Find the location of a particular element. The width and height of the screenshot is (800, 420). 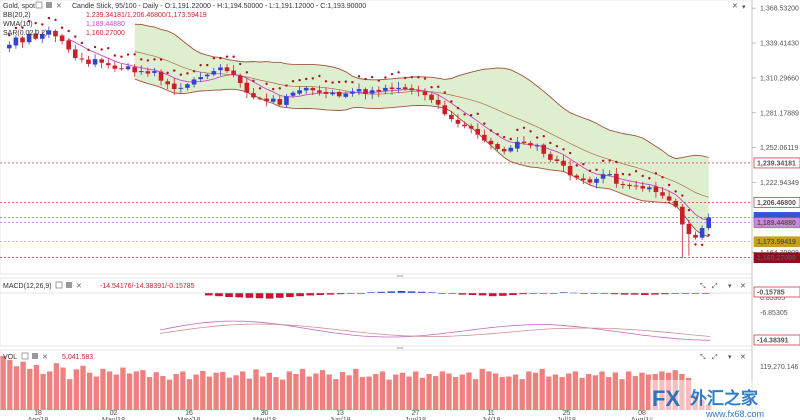

indicator-row-wma: WMA(10) 1,189.44880 is located at coordinates (64, 24).